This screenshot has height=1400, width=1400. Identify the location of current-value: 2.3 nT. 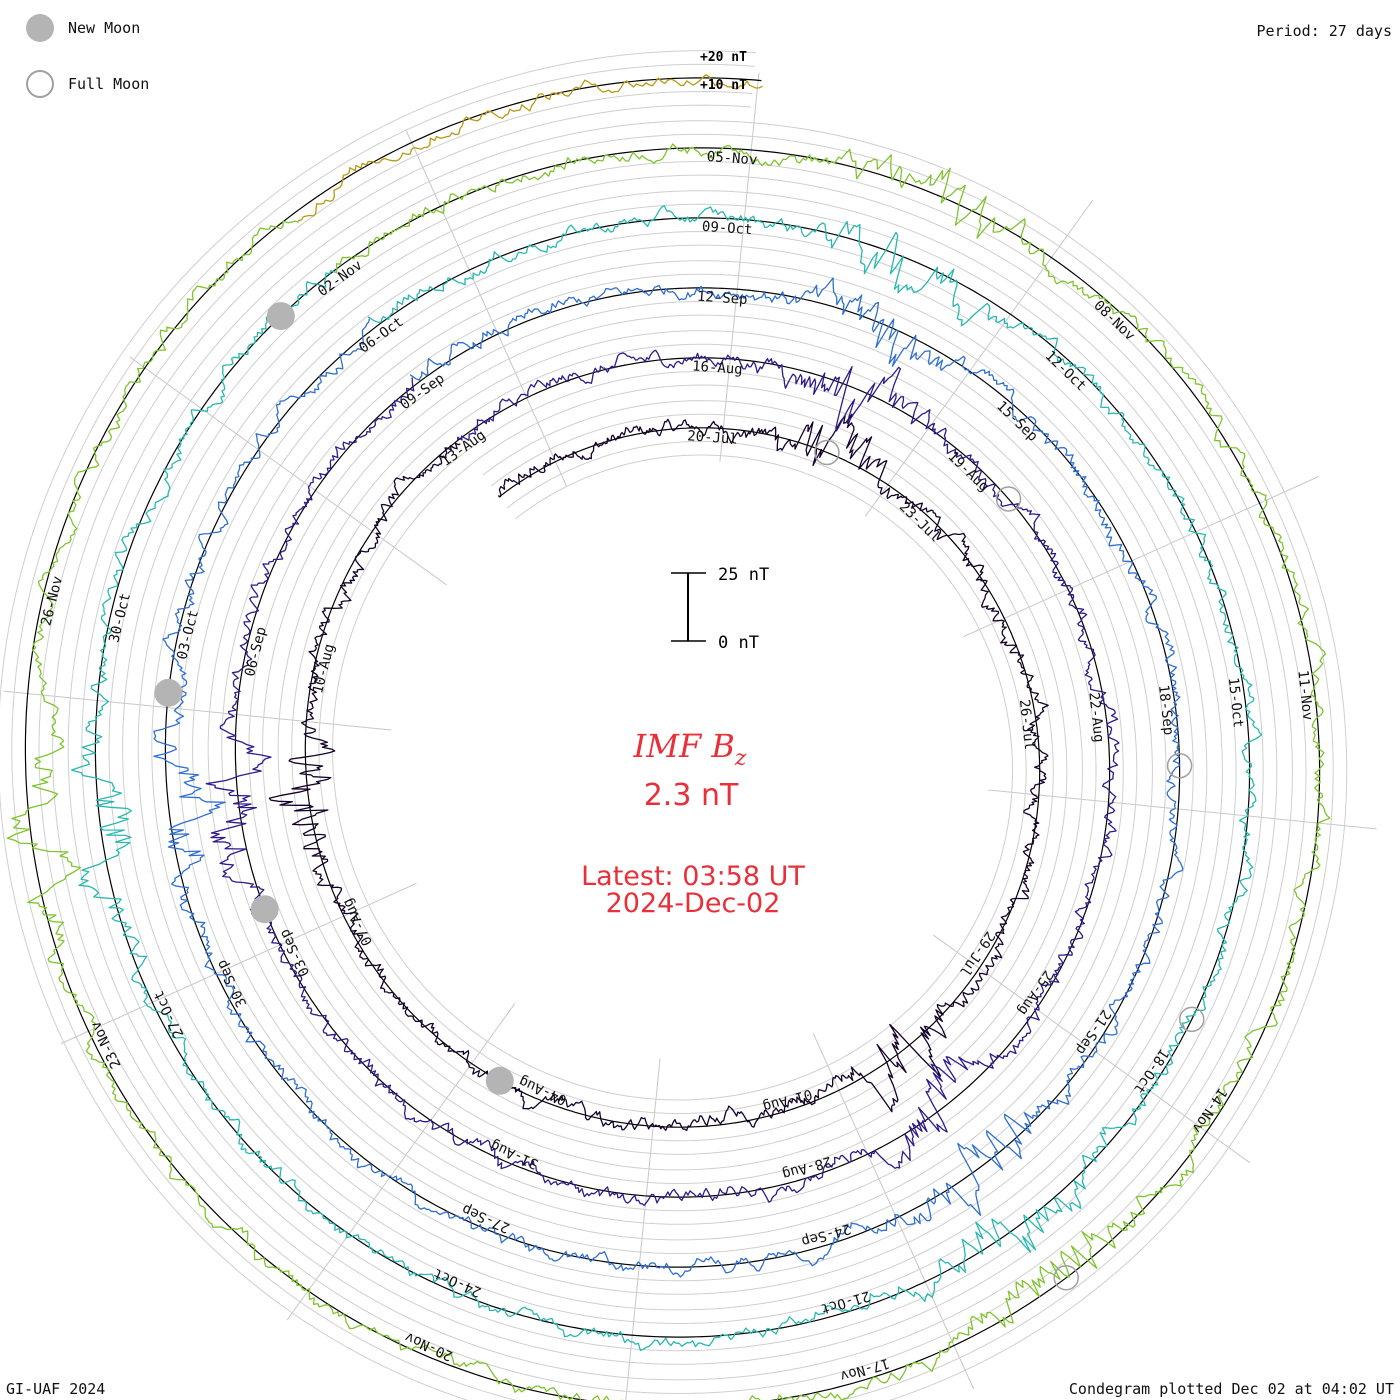
(691, 795).